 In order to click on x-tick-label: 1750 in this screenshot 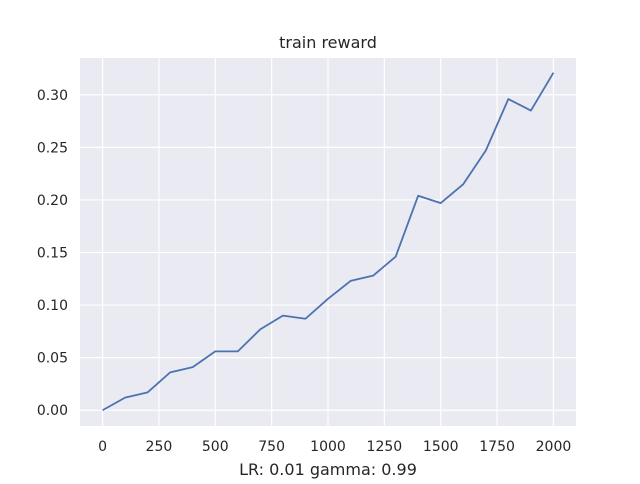, I will do `click(497, 447)`.